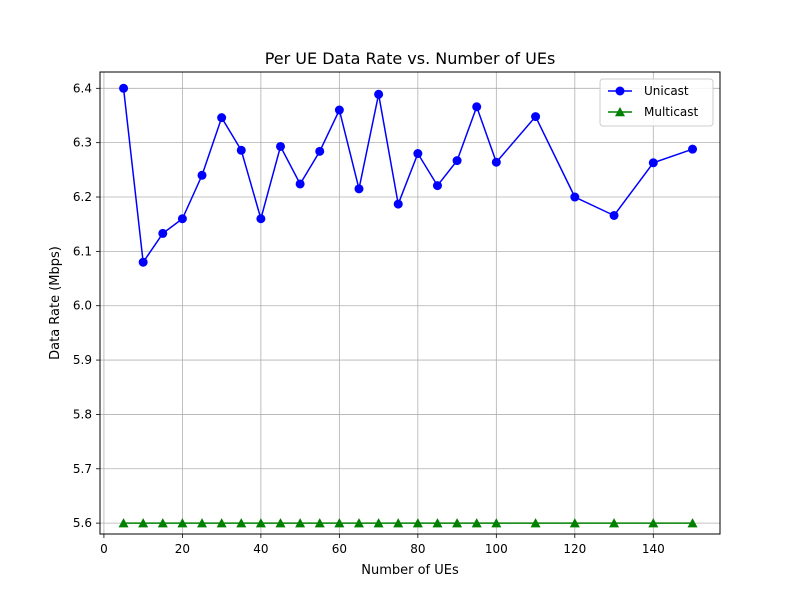  What do you see at coordinates (574, 549) in the screenshot?
I see `x-tick-label: 120` at bounding box center [574, 549].